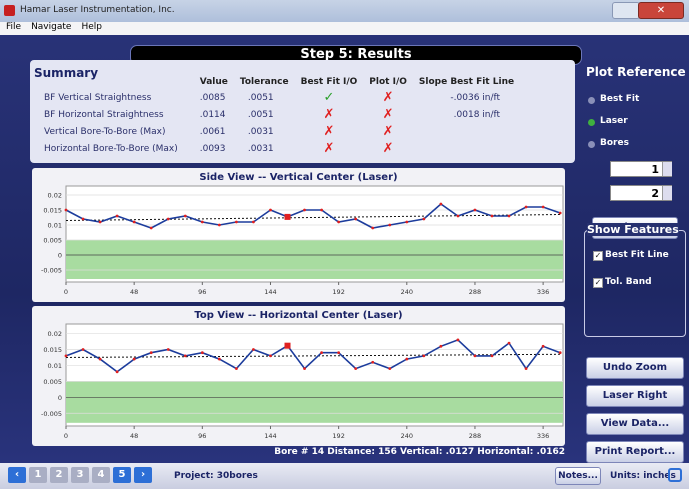 This screenshot has height=489, width=689. I want to click on y-tick-label: 0.01, so click(55, 226).